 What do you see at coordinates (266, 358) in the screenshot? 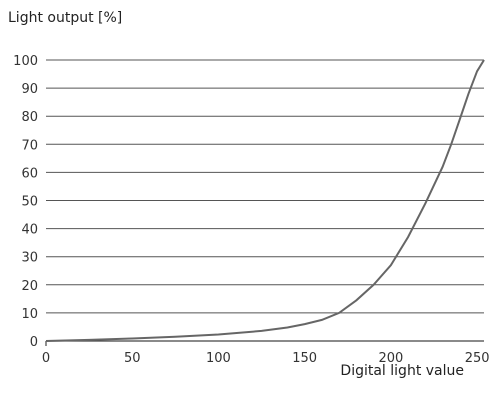
I see `x-tick-labels: 0 50 100 150 200 250` at bounding box center [266, 358].